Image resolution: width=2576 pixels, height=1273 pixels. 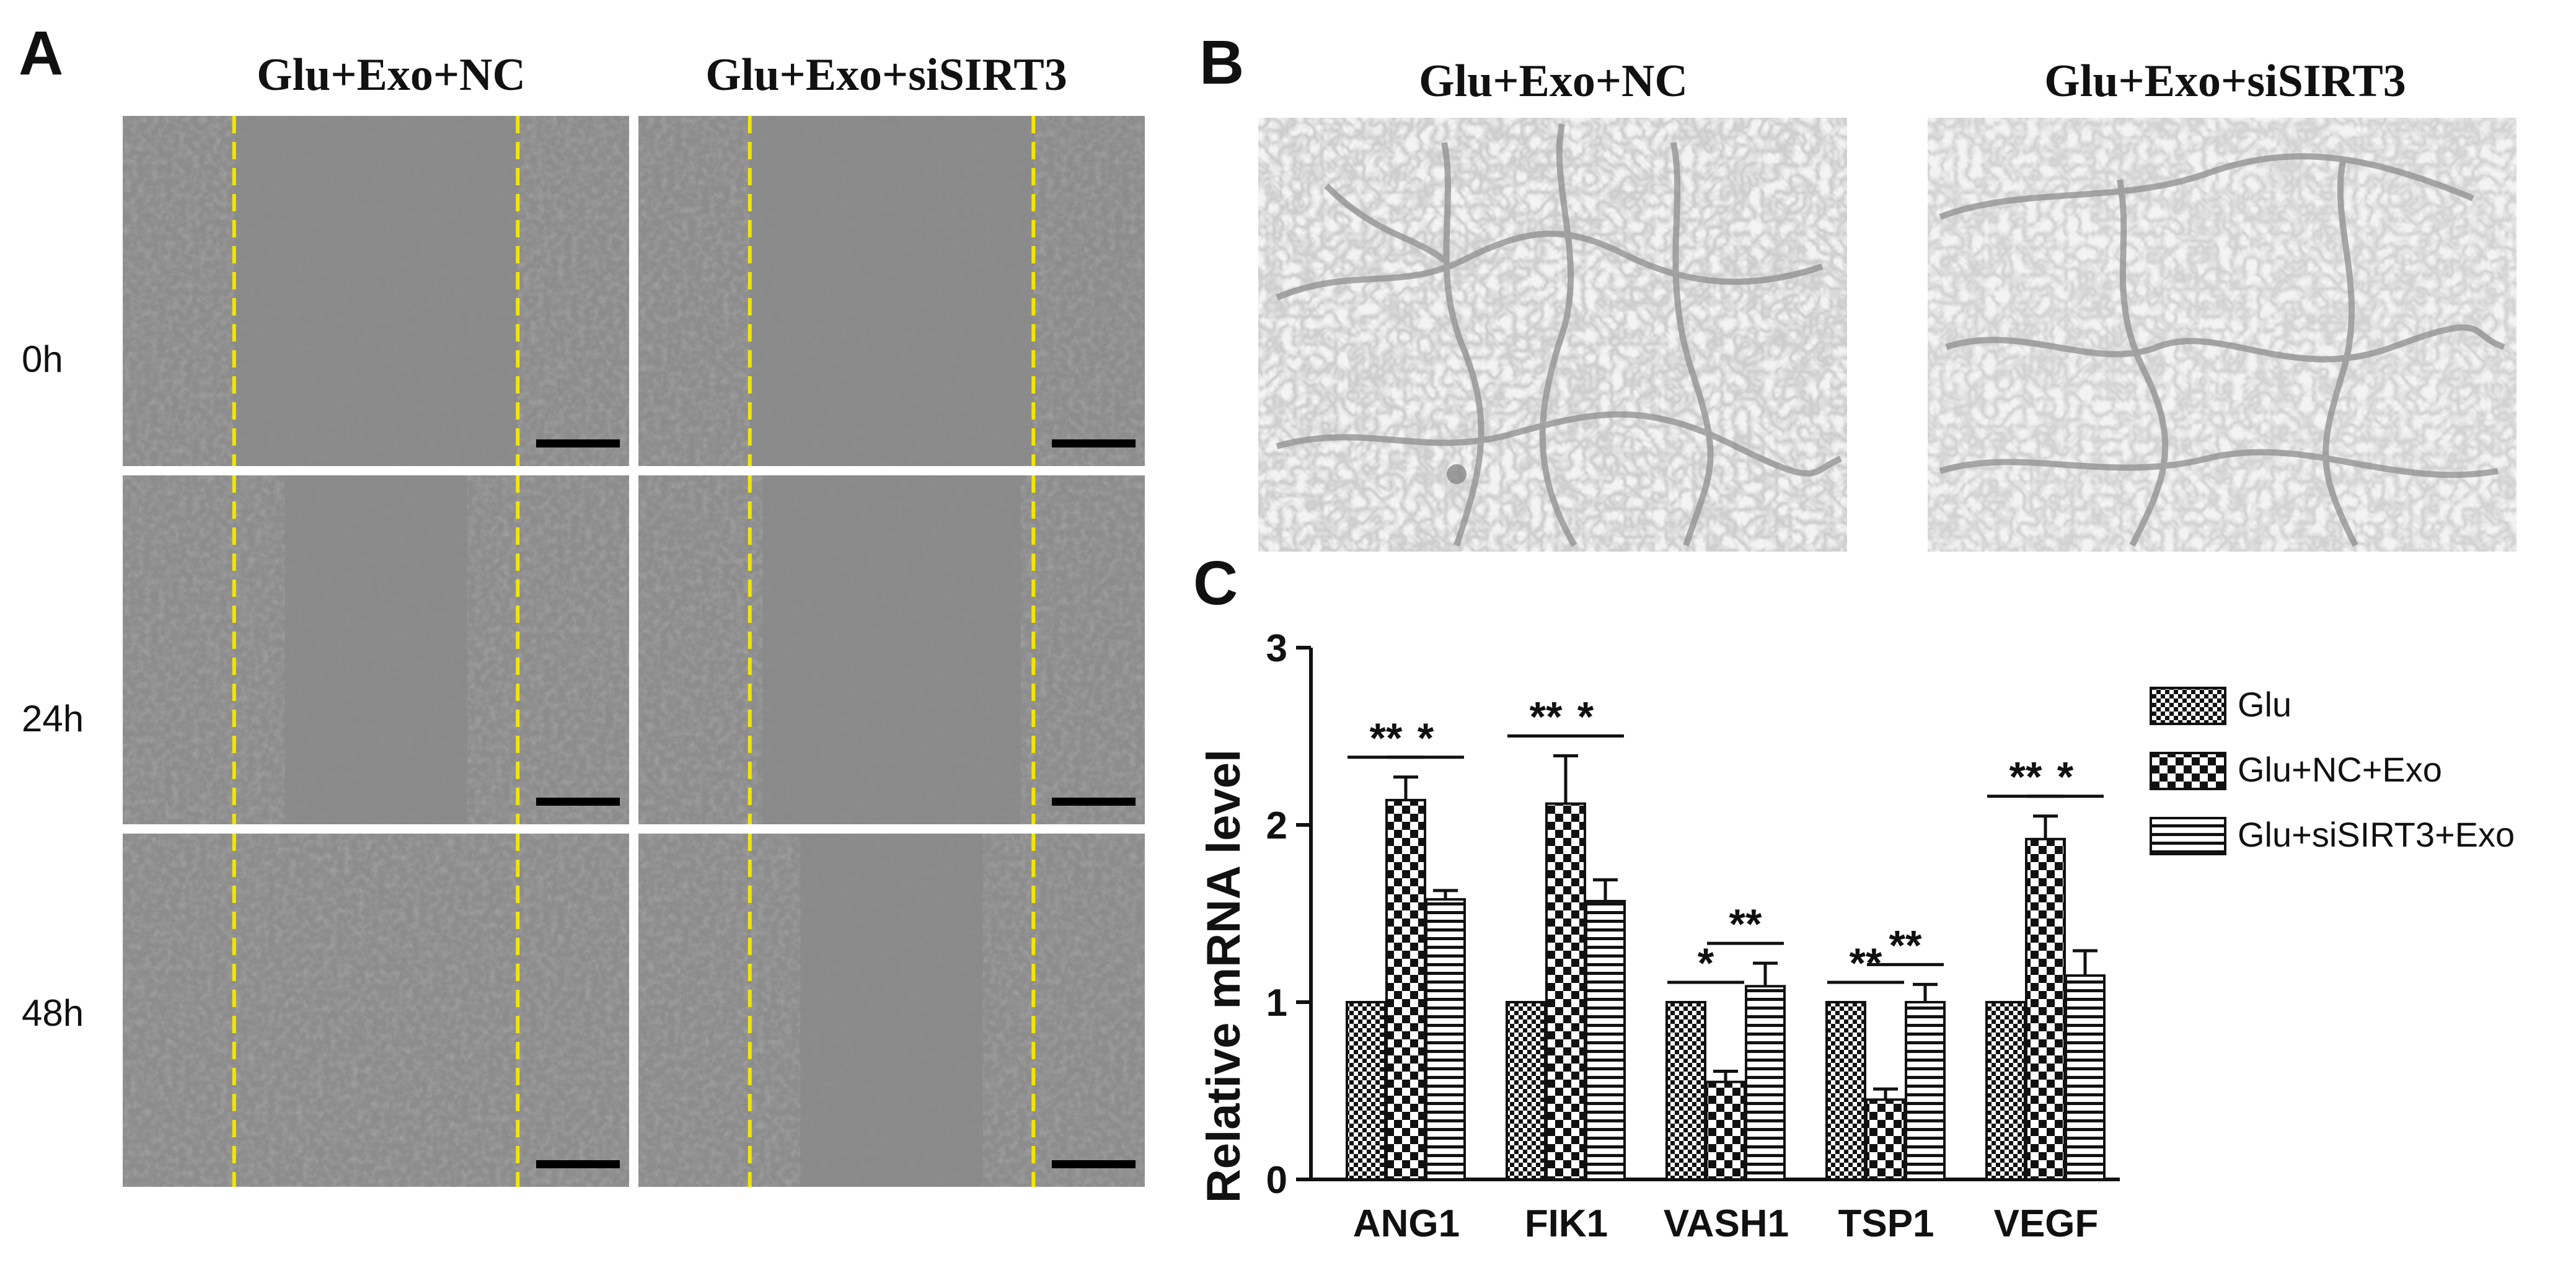 I want to click on significance-label-fik1-3: *, so click(x=1585, y=716).